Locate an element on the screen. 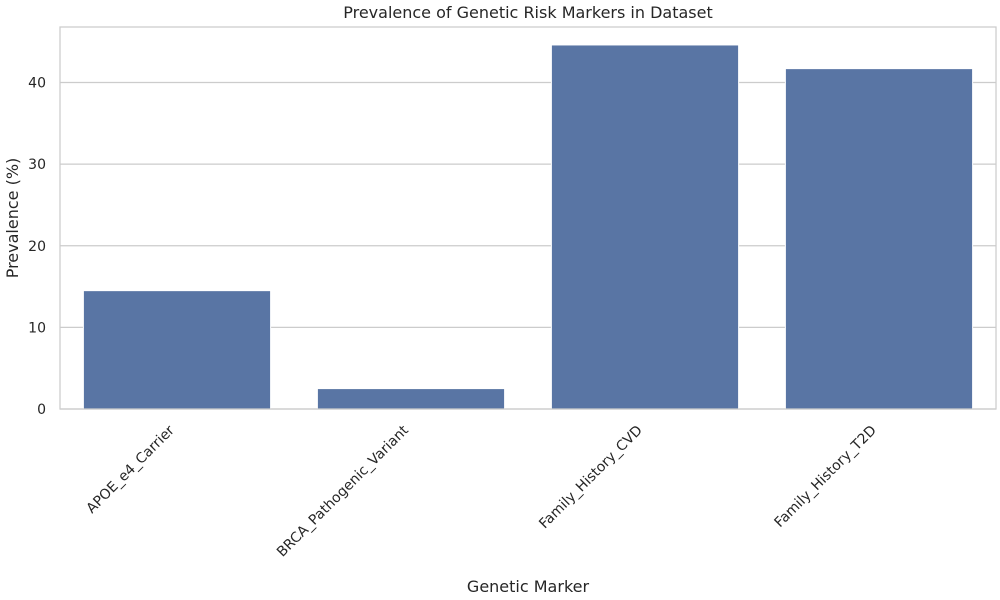 The image size is (1000, 600). bar-apoe-e4-carrier is located at coordinates (177, 350).